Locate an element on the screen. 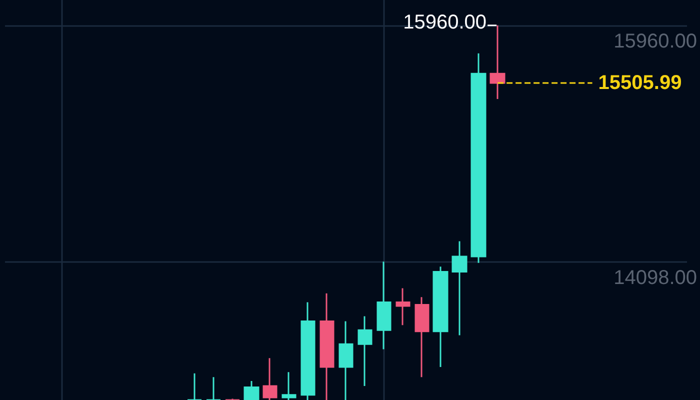 The image size is (700, 400). annotation: 15960.00 is located at coordinates (445, 22).